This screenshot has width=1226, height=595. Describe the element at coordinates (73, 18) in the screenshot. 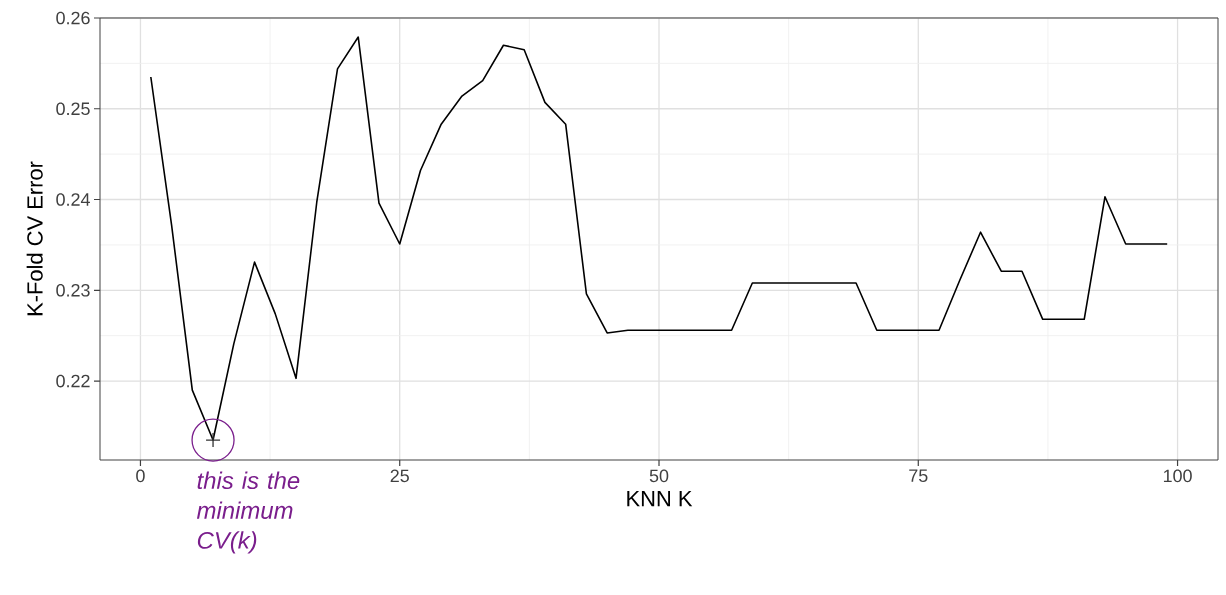

I see `y-tick-label: 0.26` at that location.